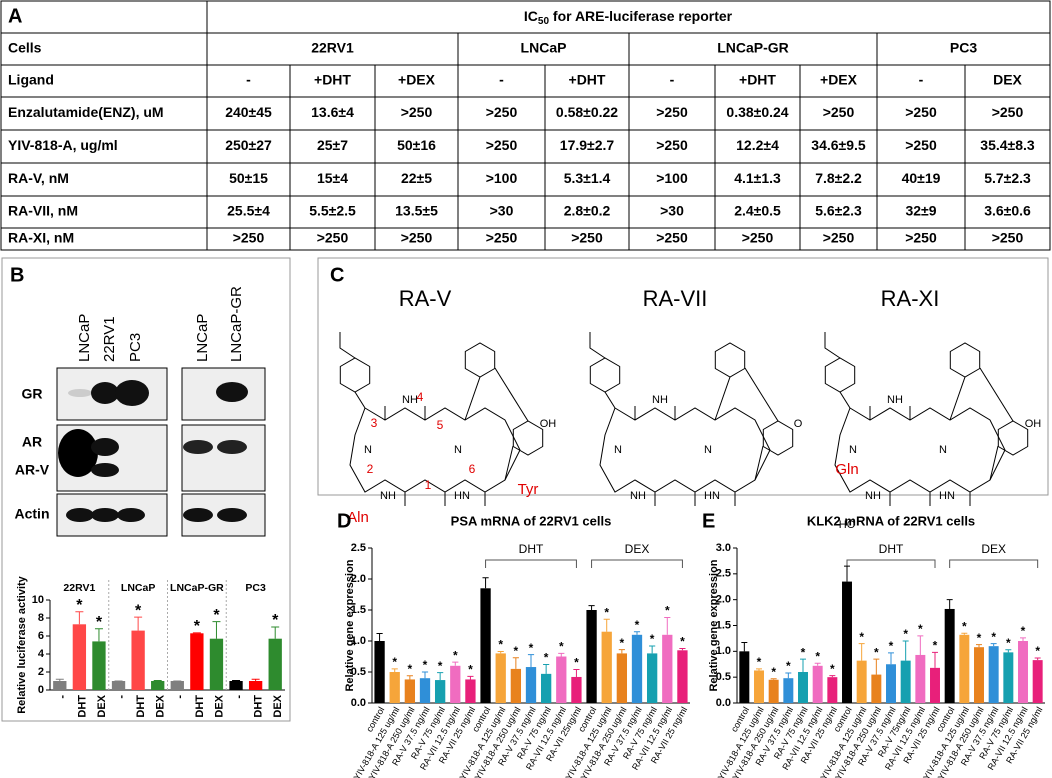 The image size is (1052, 778). I want to click on y-tick-label: 10, so click(38, 600).